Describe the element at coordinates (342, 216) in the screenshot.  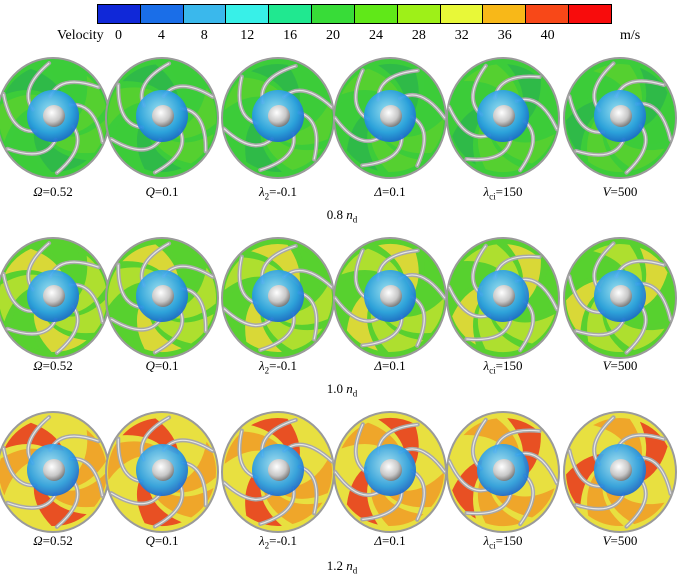
I see `row-speed-label: 0.8 nd` at that location.